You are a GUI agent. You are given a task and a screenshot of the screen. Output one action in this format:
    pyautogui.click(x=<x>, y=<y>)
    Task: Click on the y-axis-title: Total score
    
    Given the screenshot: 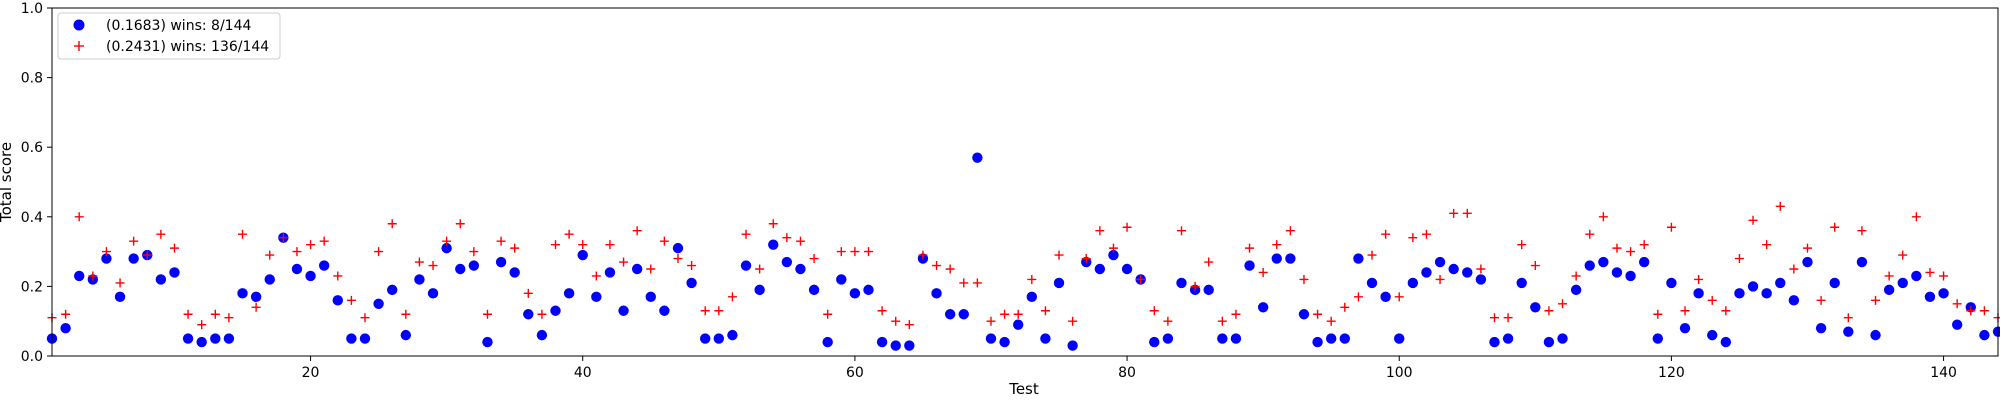 What is the action you would take?
    pyautogui.click(x=7, y=182)
    